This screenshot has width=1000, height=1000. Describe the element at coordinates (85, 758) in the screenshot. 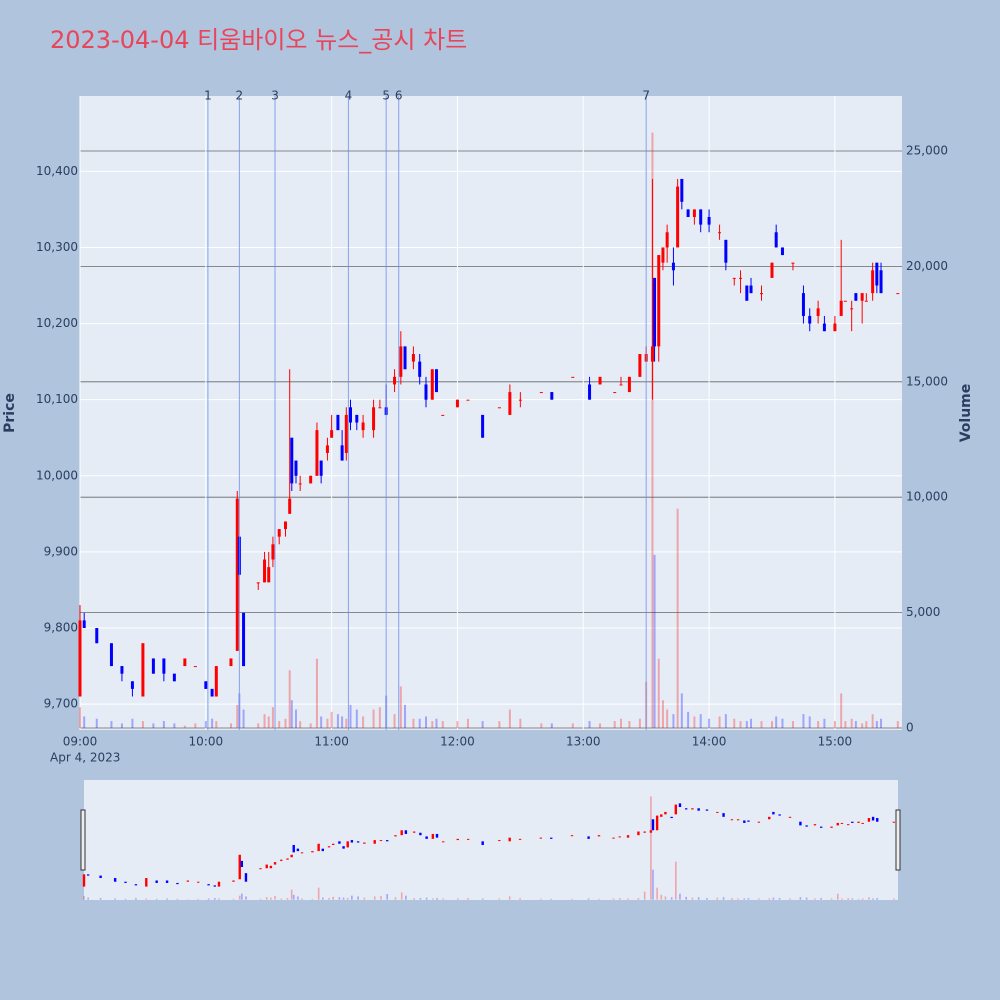

I see `x-date-label: Apr 4, 2023` at that location.